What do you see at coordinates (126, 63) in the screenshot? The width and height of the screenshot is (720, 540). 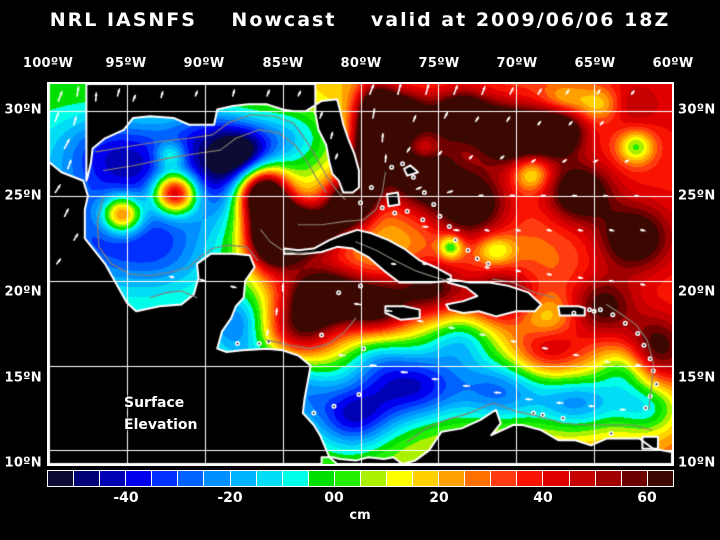 I see `x-axis-tick: 95ºW` at bounding box center [126, 63].